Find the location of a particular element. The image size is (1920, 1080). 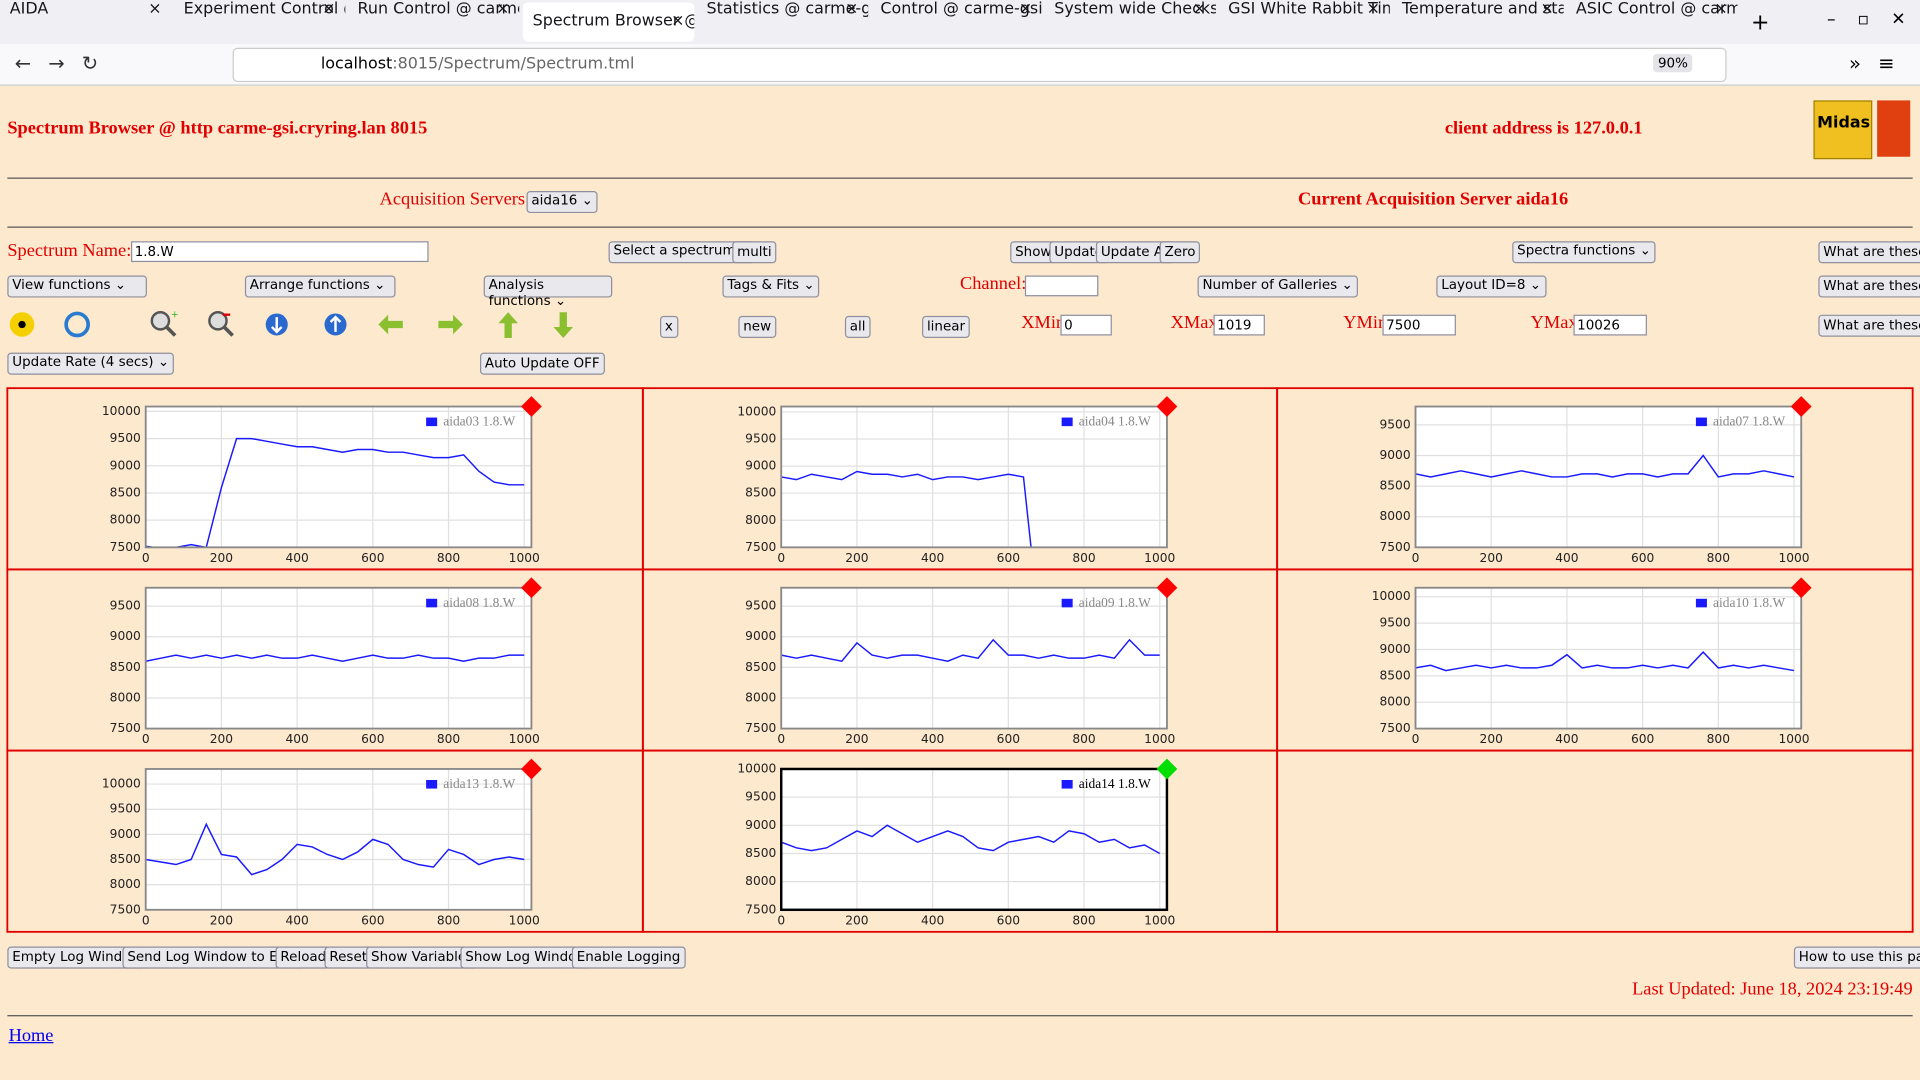

button: Reload is located at coordinates (303, 957).